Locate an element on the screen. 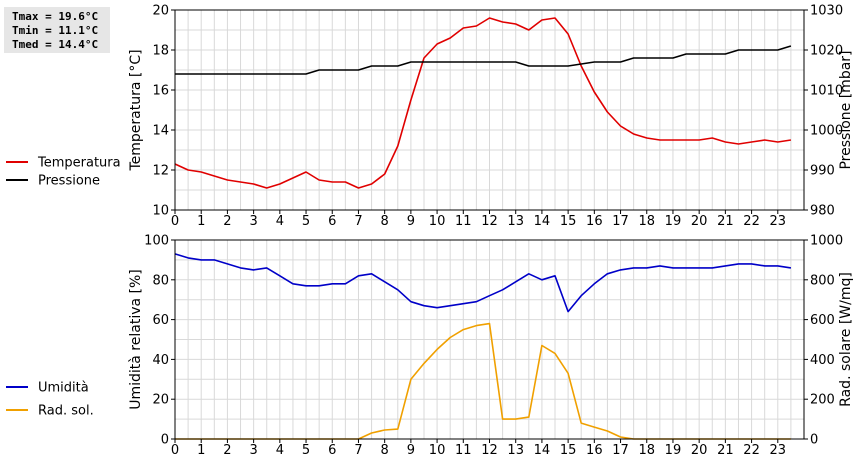 The width and height of the screenshot is (860, 460). y2-tick-label: 1030 is located at coordinates (826, 11).